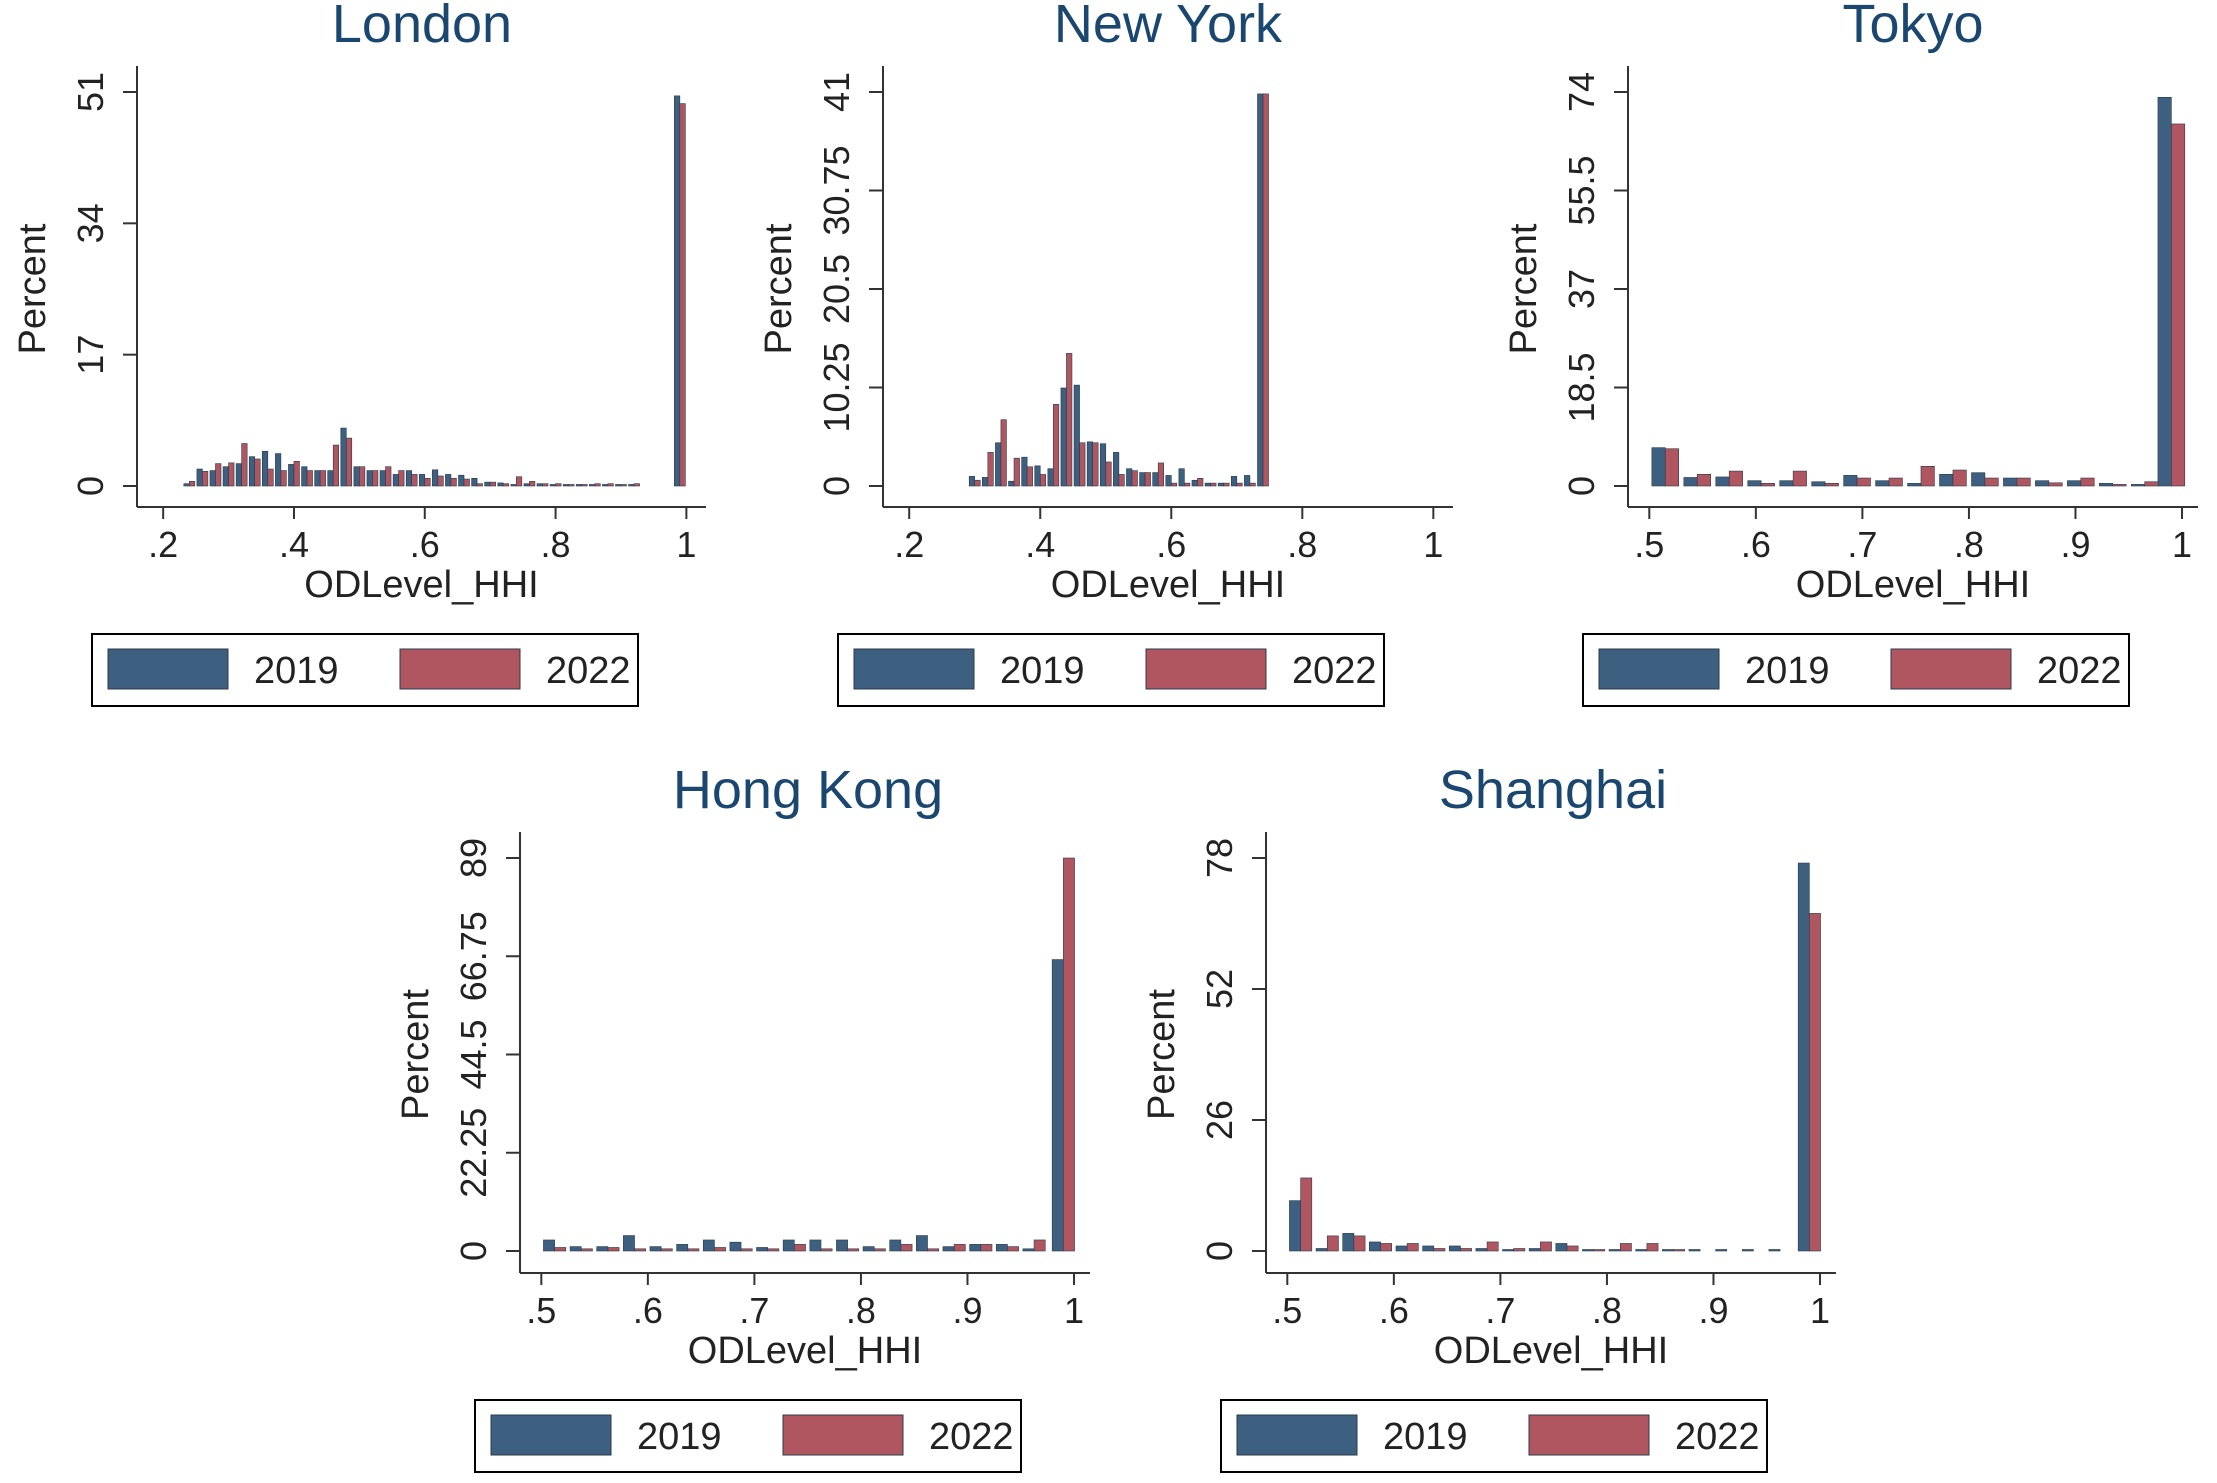  Describe the element at coordinates (754, 1310) in the screenshot. I see `x-tick-label: .7` at that location.